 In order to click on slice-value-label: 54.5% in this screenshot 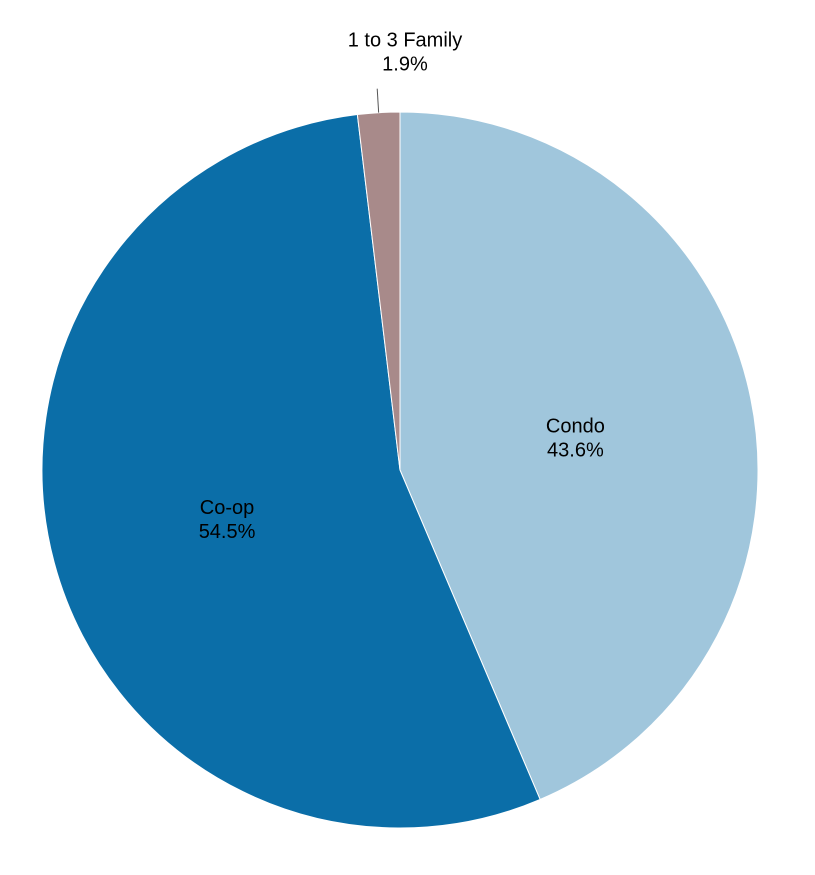, I will do `click(227, 532)`.